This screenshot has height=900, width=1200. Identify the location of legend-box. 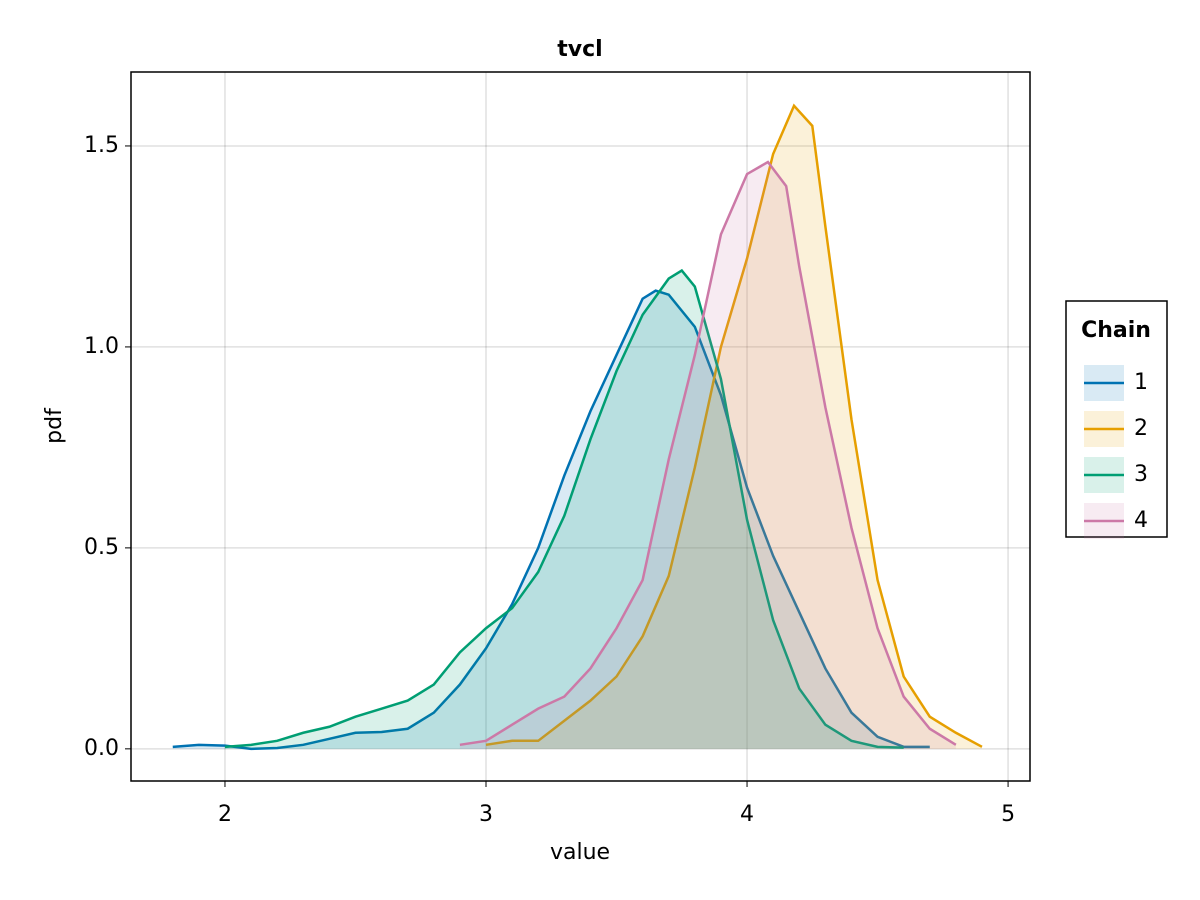
(1116, 419).